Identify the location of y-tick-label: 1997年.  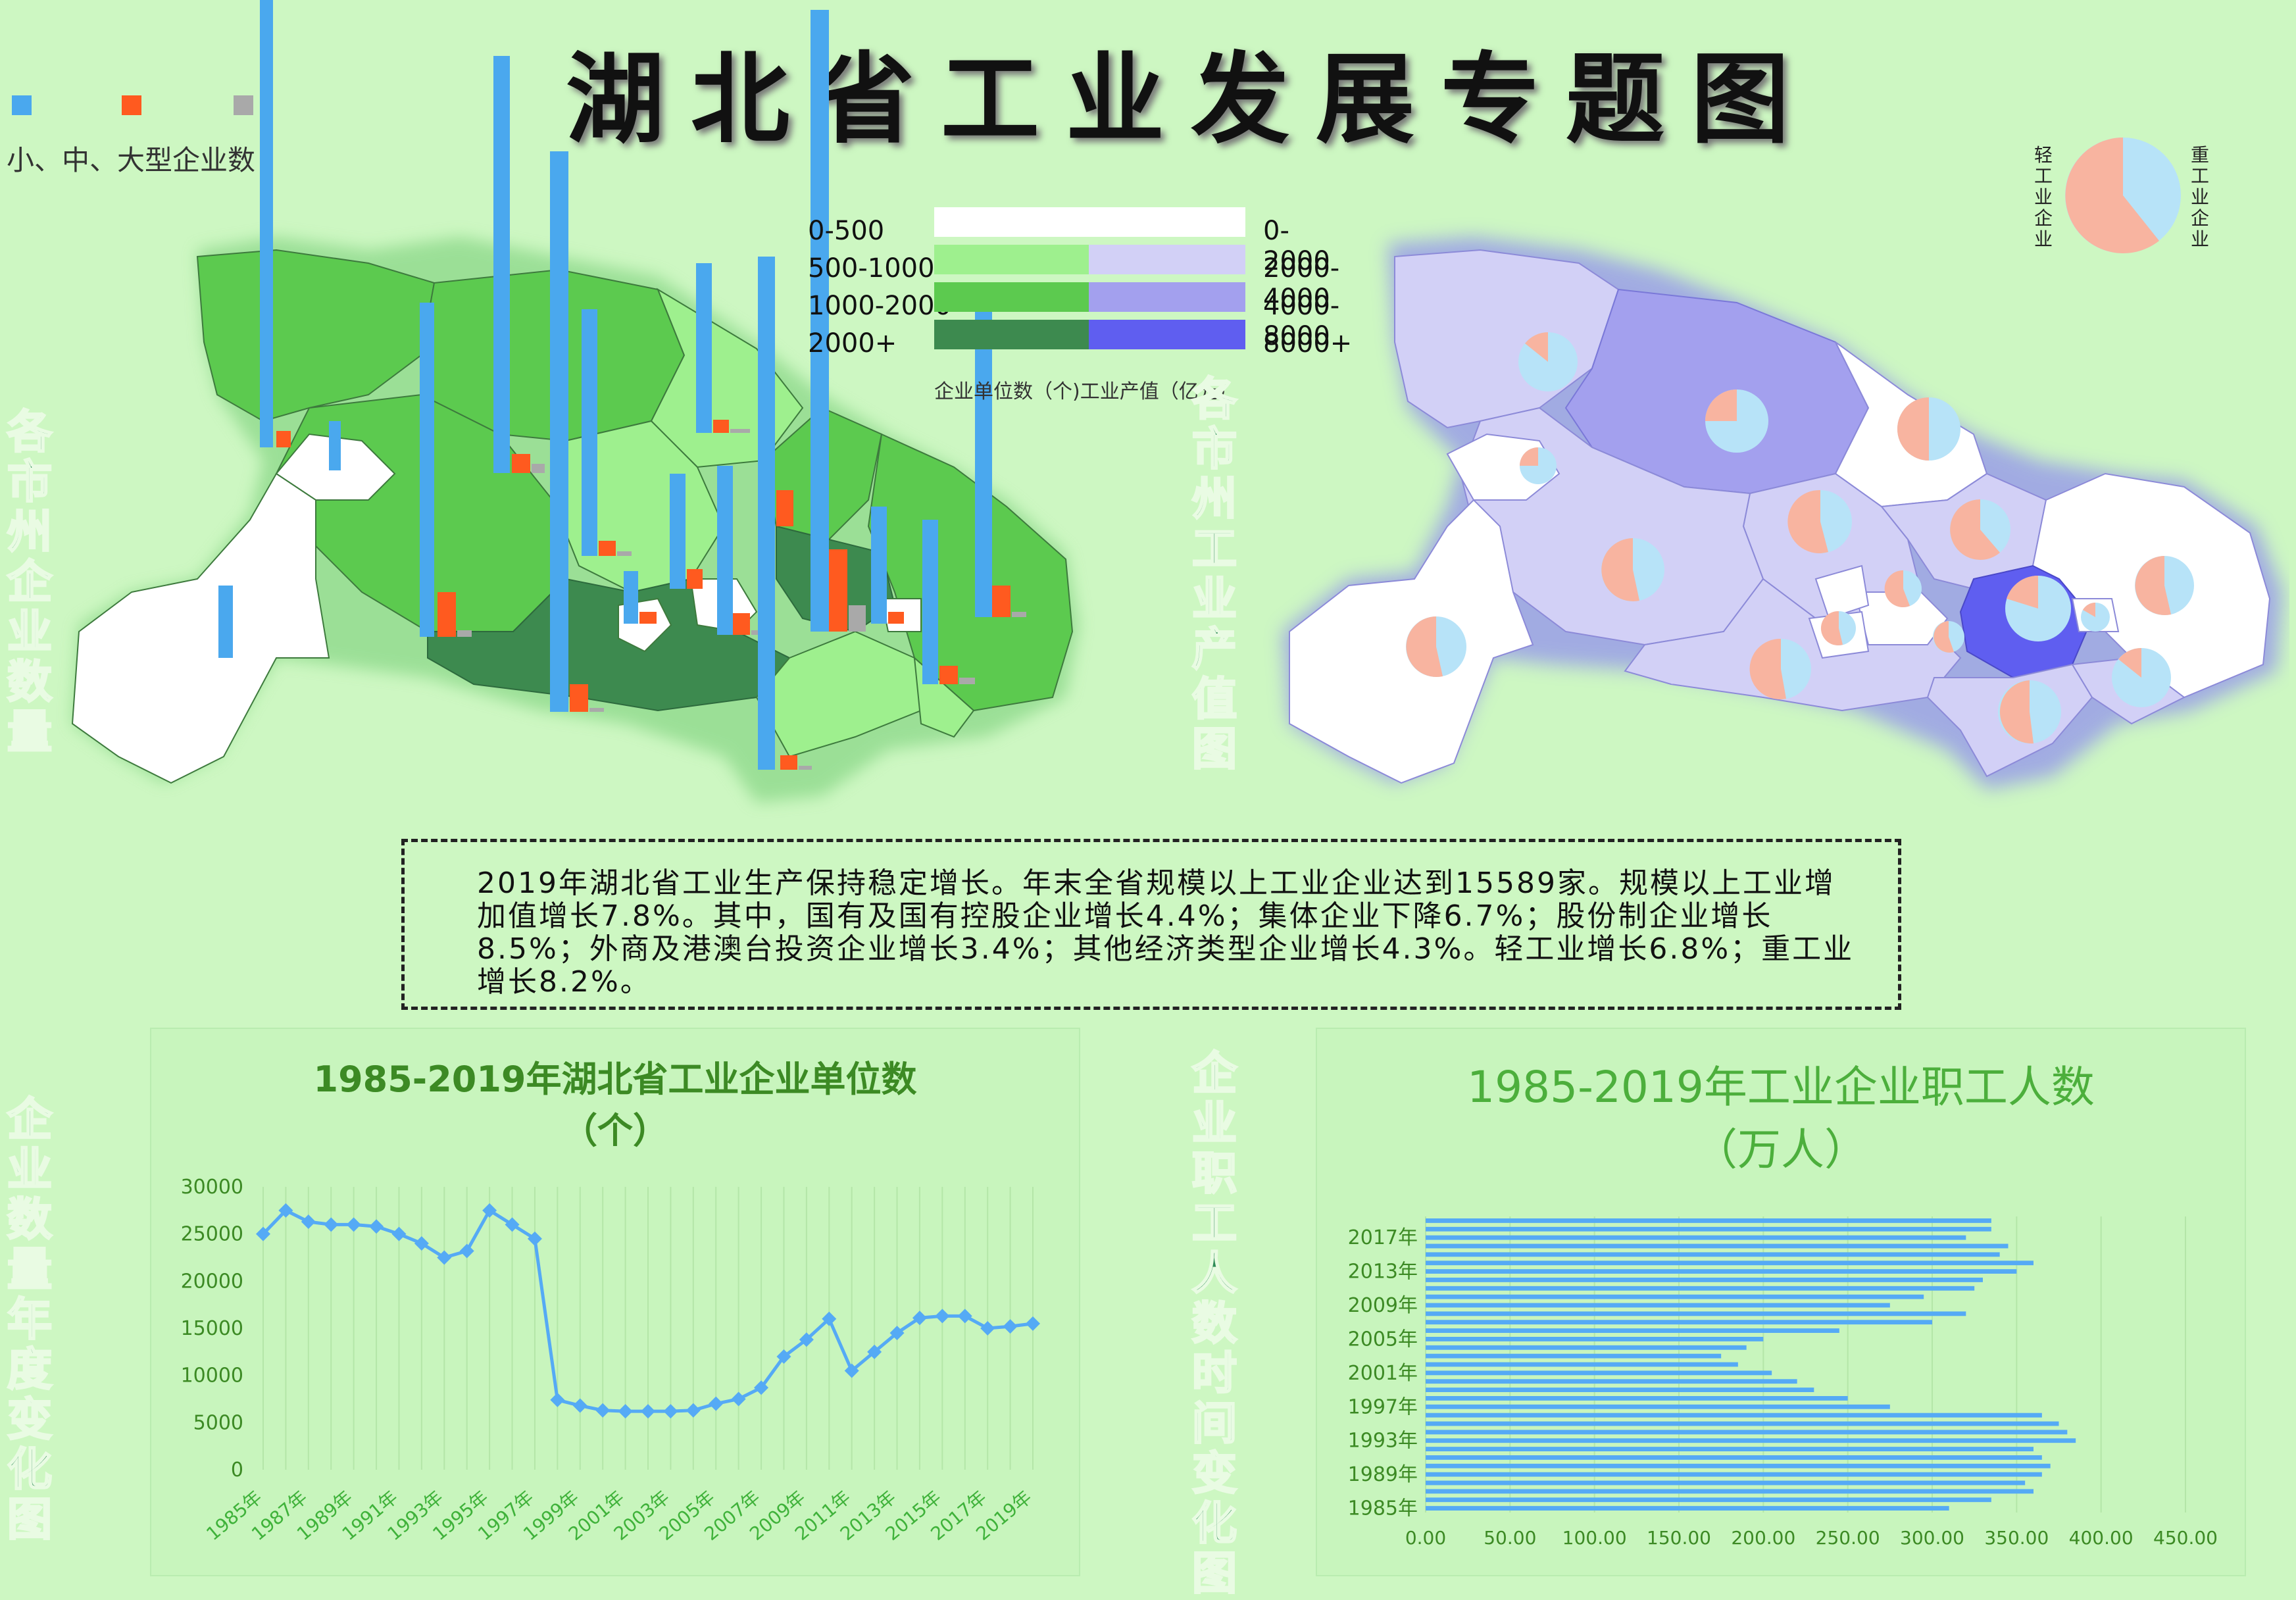
(1383, 1407).